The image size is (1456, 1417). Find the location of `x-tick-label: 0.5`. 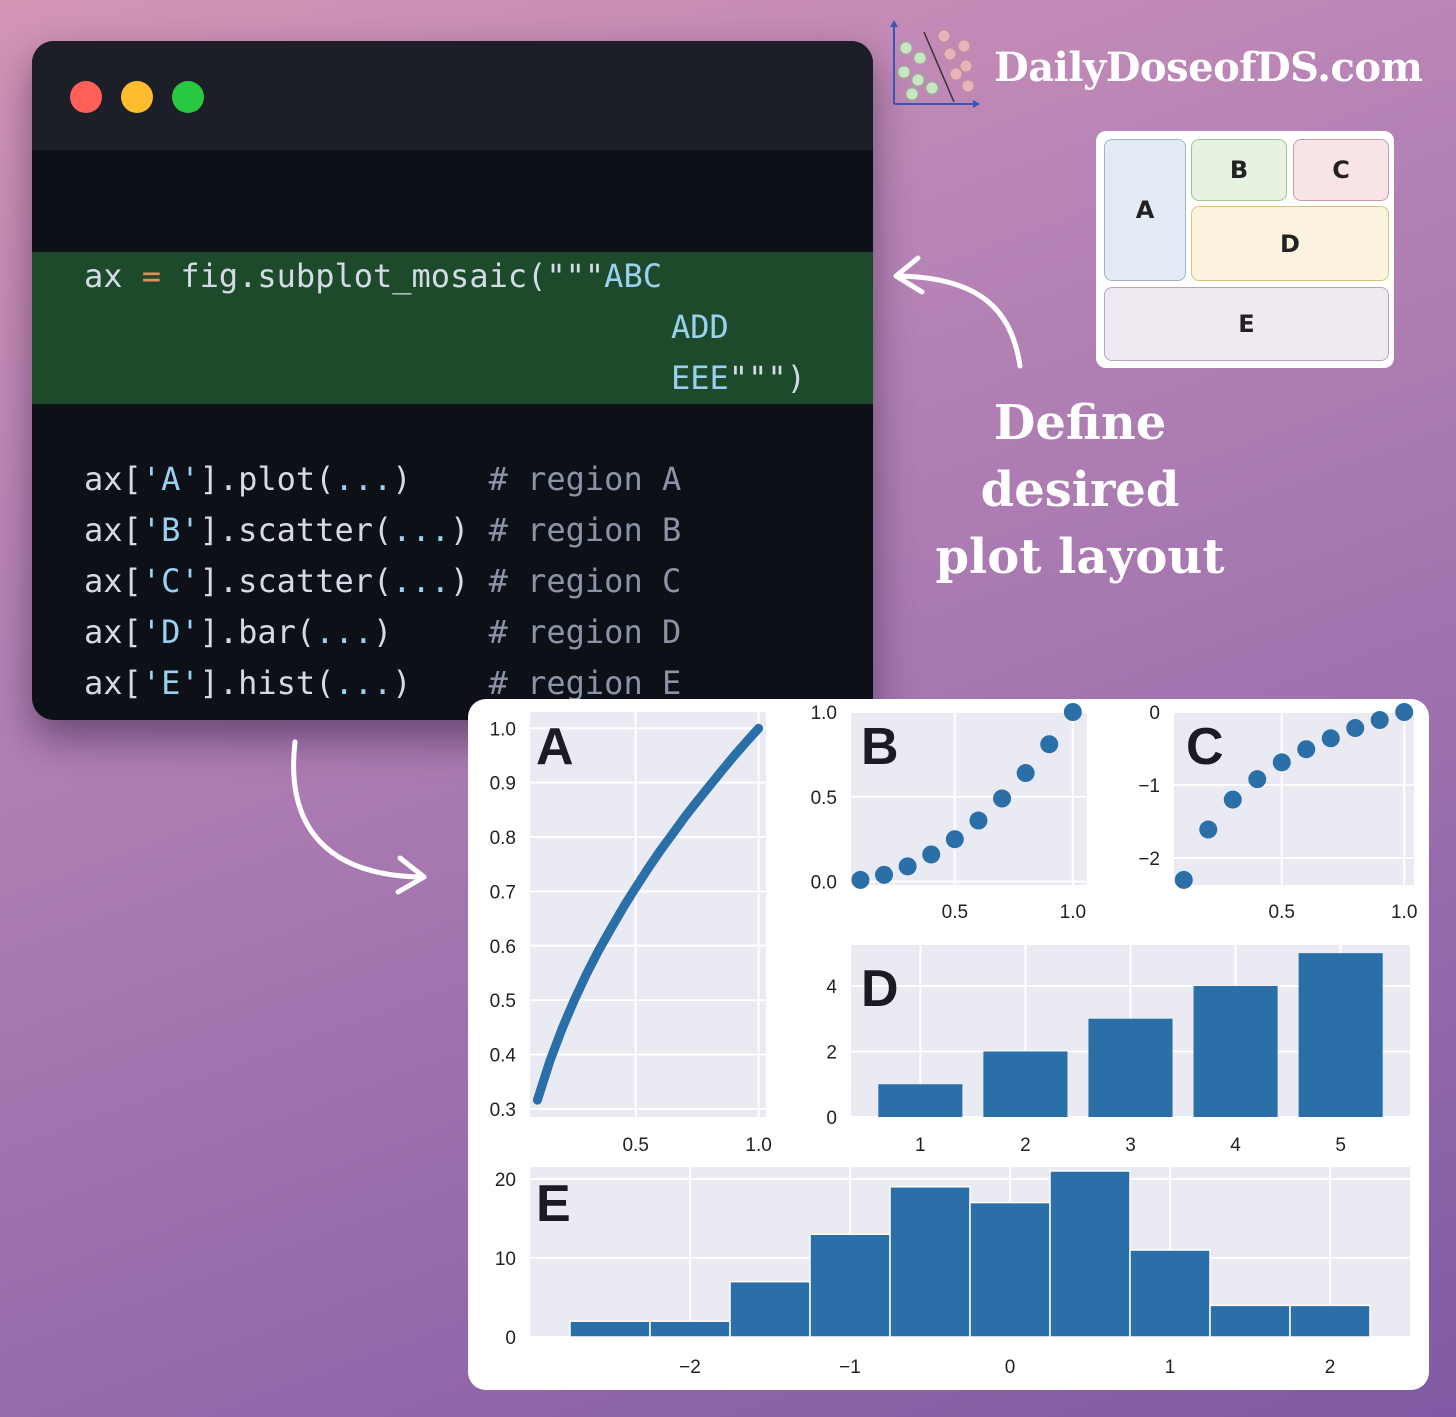

x-tick-label: 0.5 is located at coordinates (955, 912).